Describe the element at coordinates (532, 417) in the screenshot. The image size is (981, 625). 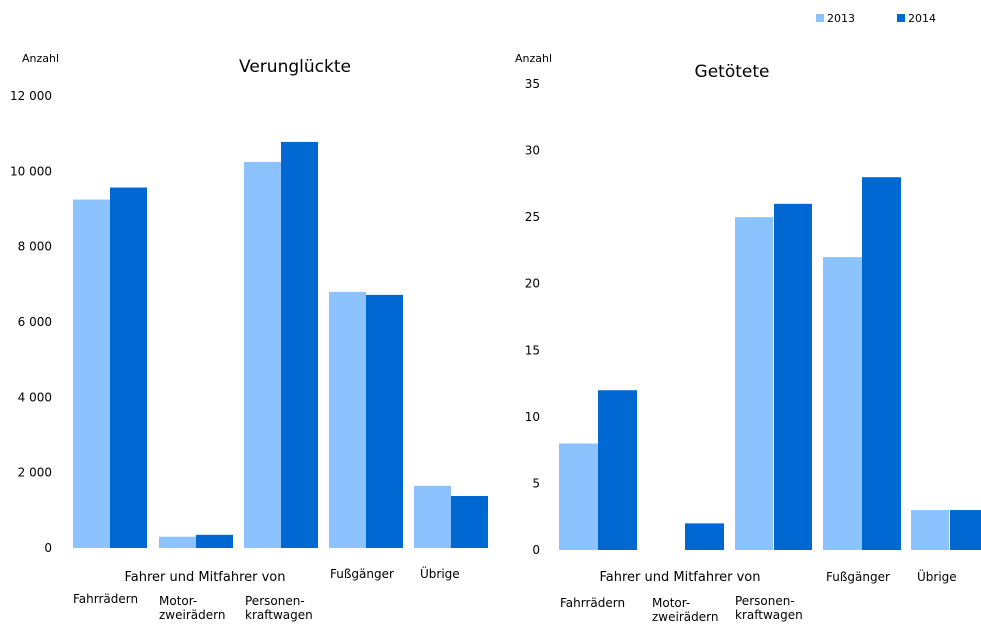
I see `right-y-tick-label: 10` at that location.